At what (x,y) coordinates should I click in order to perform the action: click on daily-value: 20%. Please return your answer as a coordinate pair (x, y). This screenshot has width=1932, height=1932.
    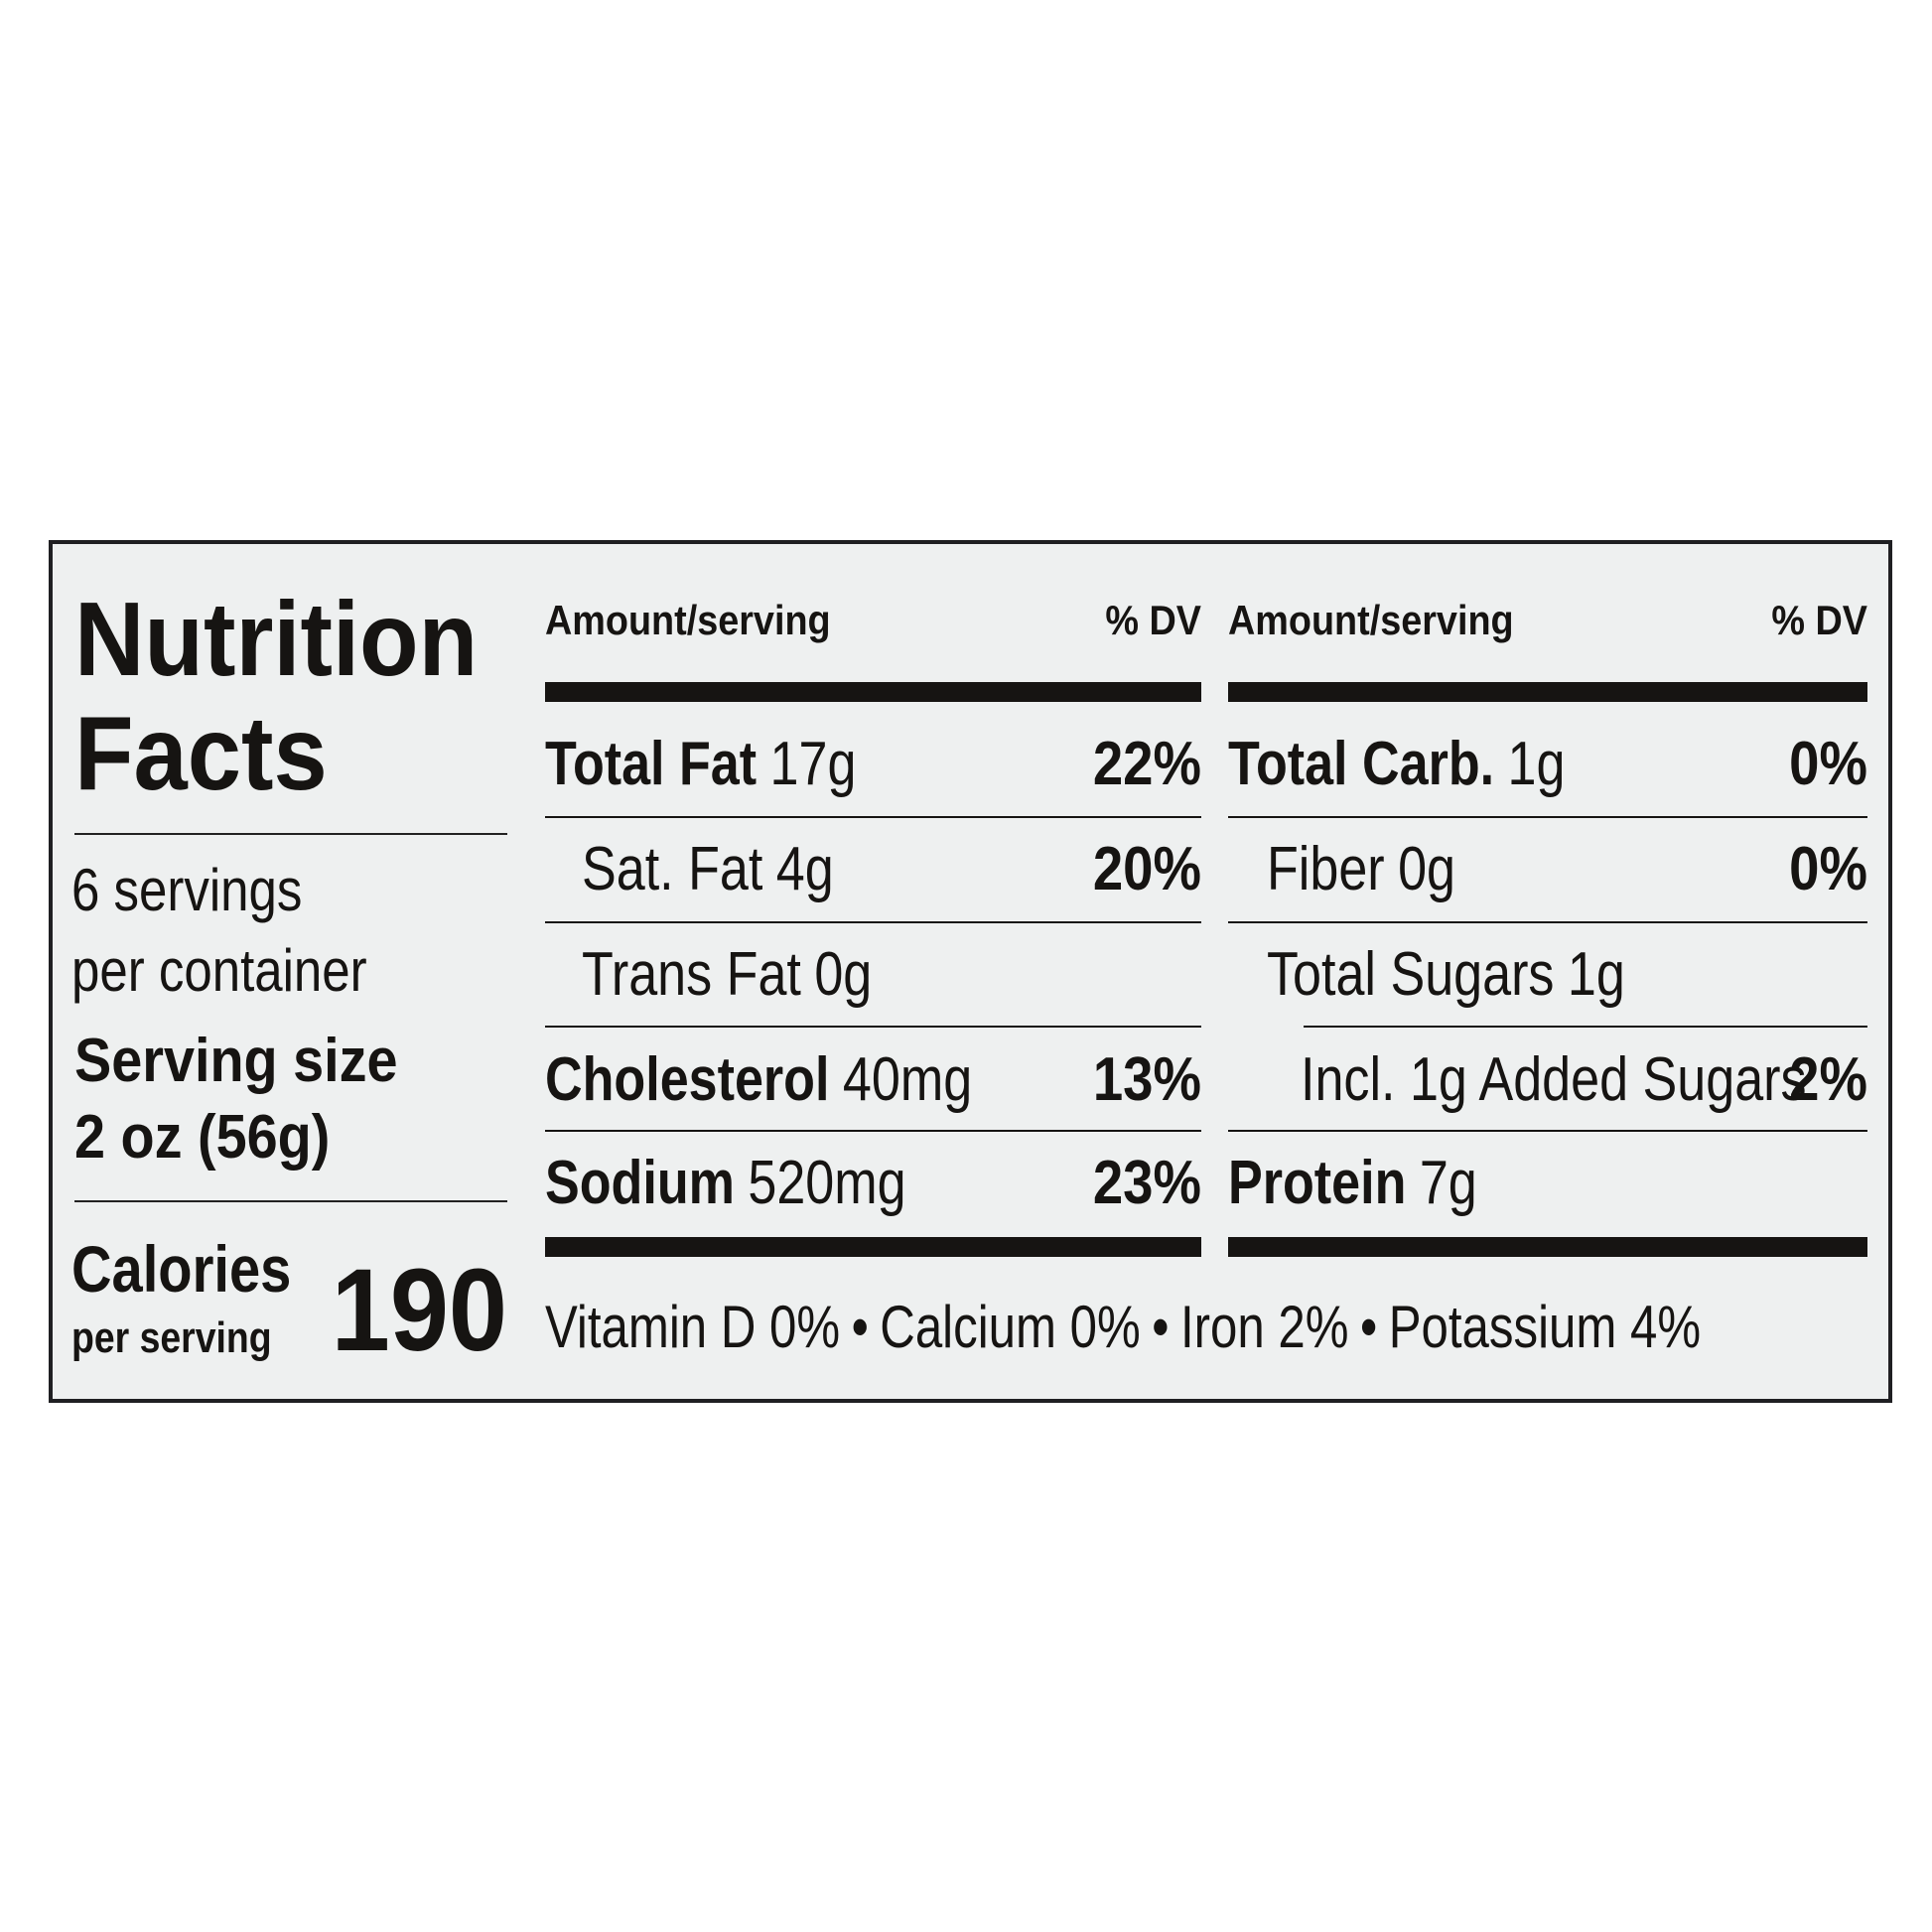
    Looking at the image, I should click on (1147, 869).